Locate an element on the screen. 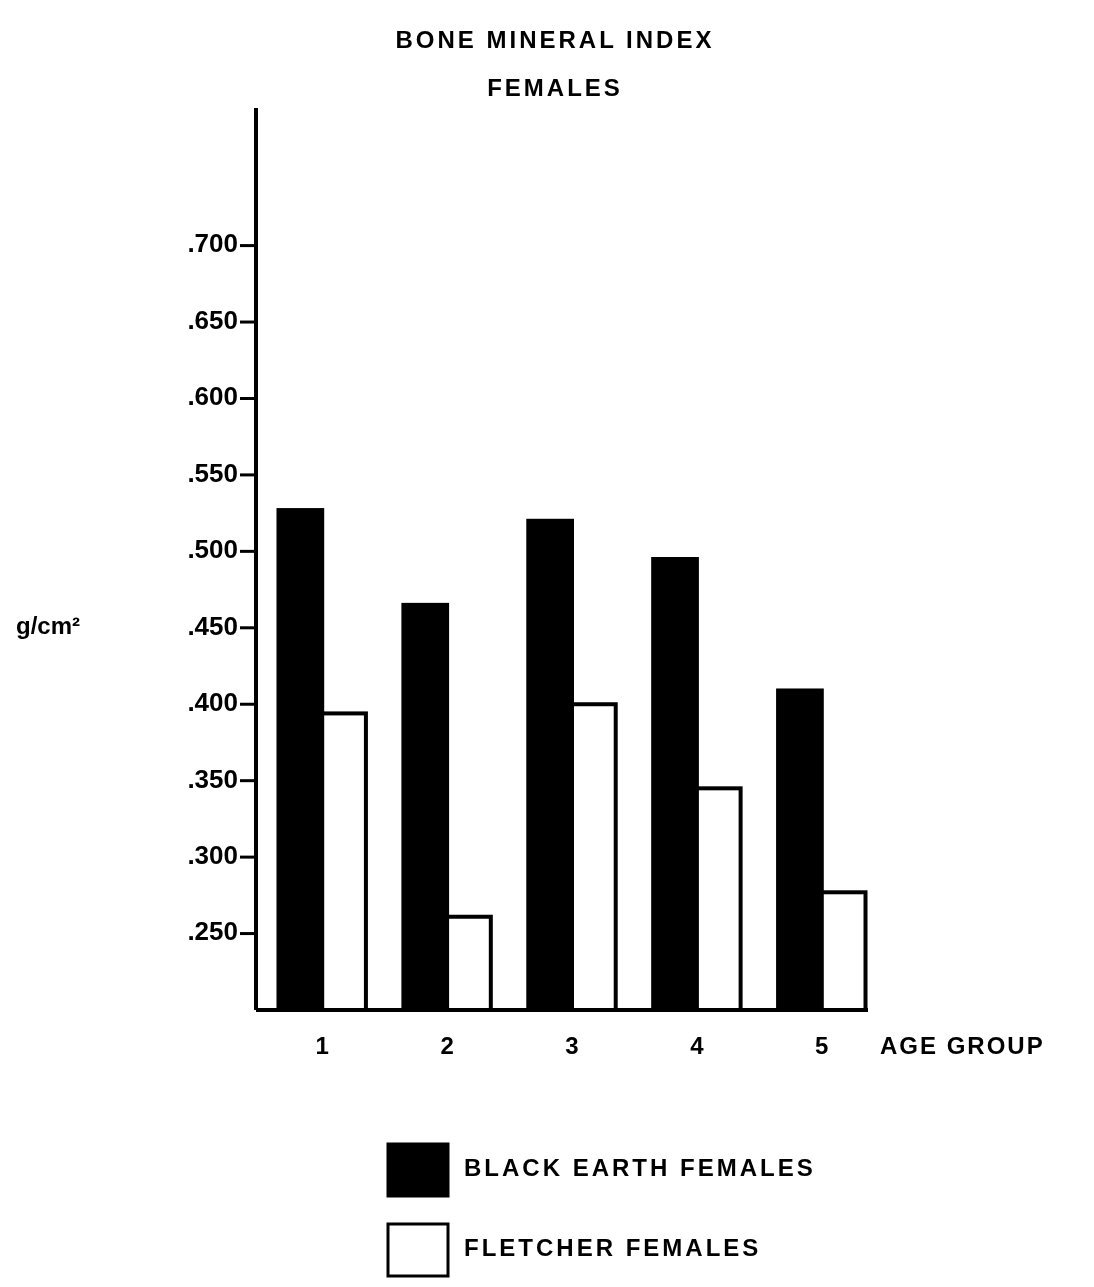  x-tick-label: 2 is located at coordinates (447, 1045).